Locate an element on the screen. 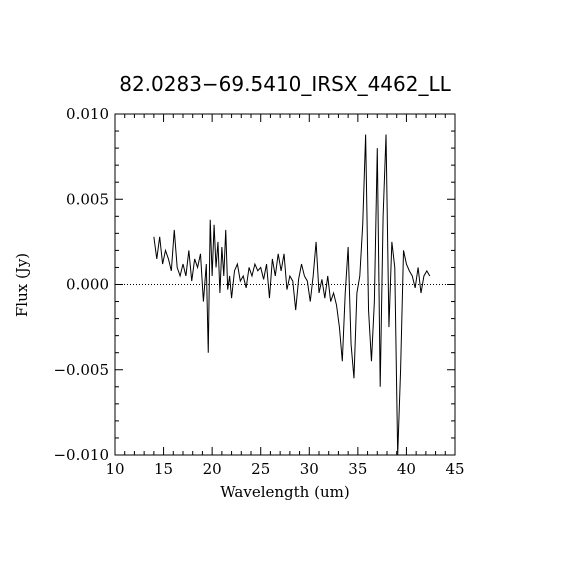 The height and width of the screenshot is (570, 570). x-axis-label: Wavelength (um) is located at coordinates (284, 492).